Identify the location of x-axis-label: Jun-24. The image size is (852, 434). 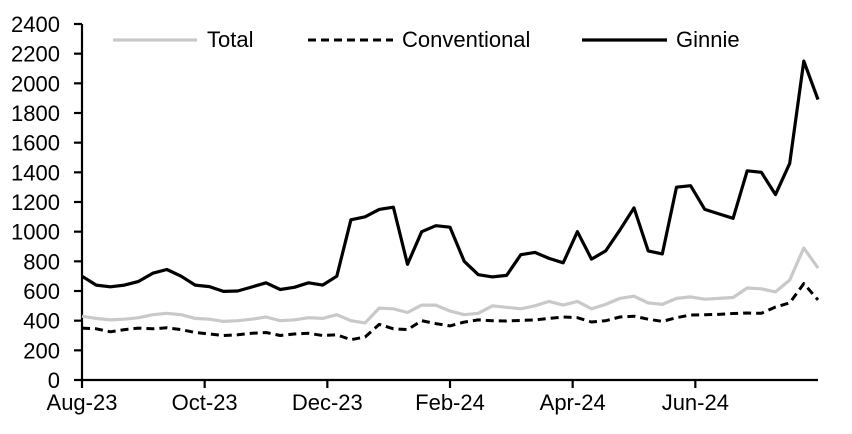
(695, 402).